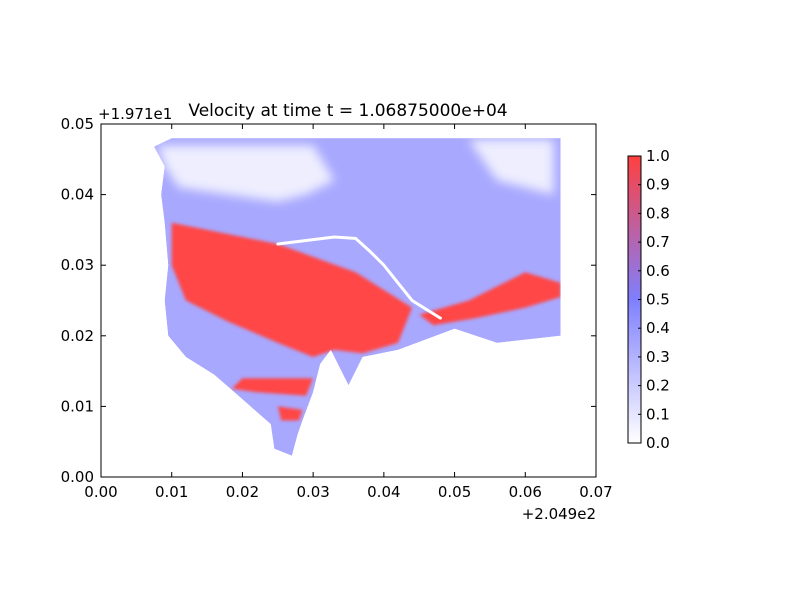 The height and width of the screenshot is (600, 800). Describe the element at coordinates (658, 443) in the screenshot. I see `colorbar-tick-label: 0.0` at that location.